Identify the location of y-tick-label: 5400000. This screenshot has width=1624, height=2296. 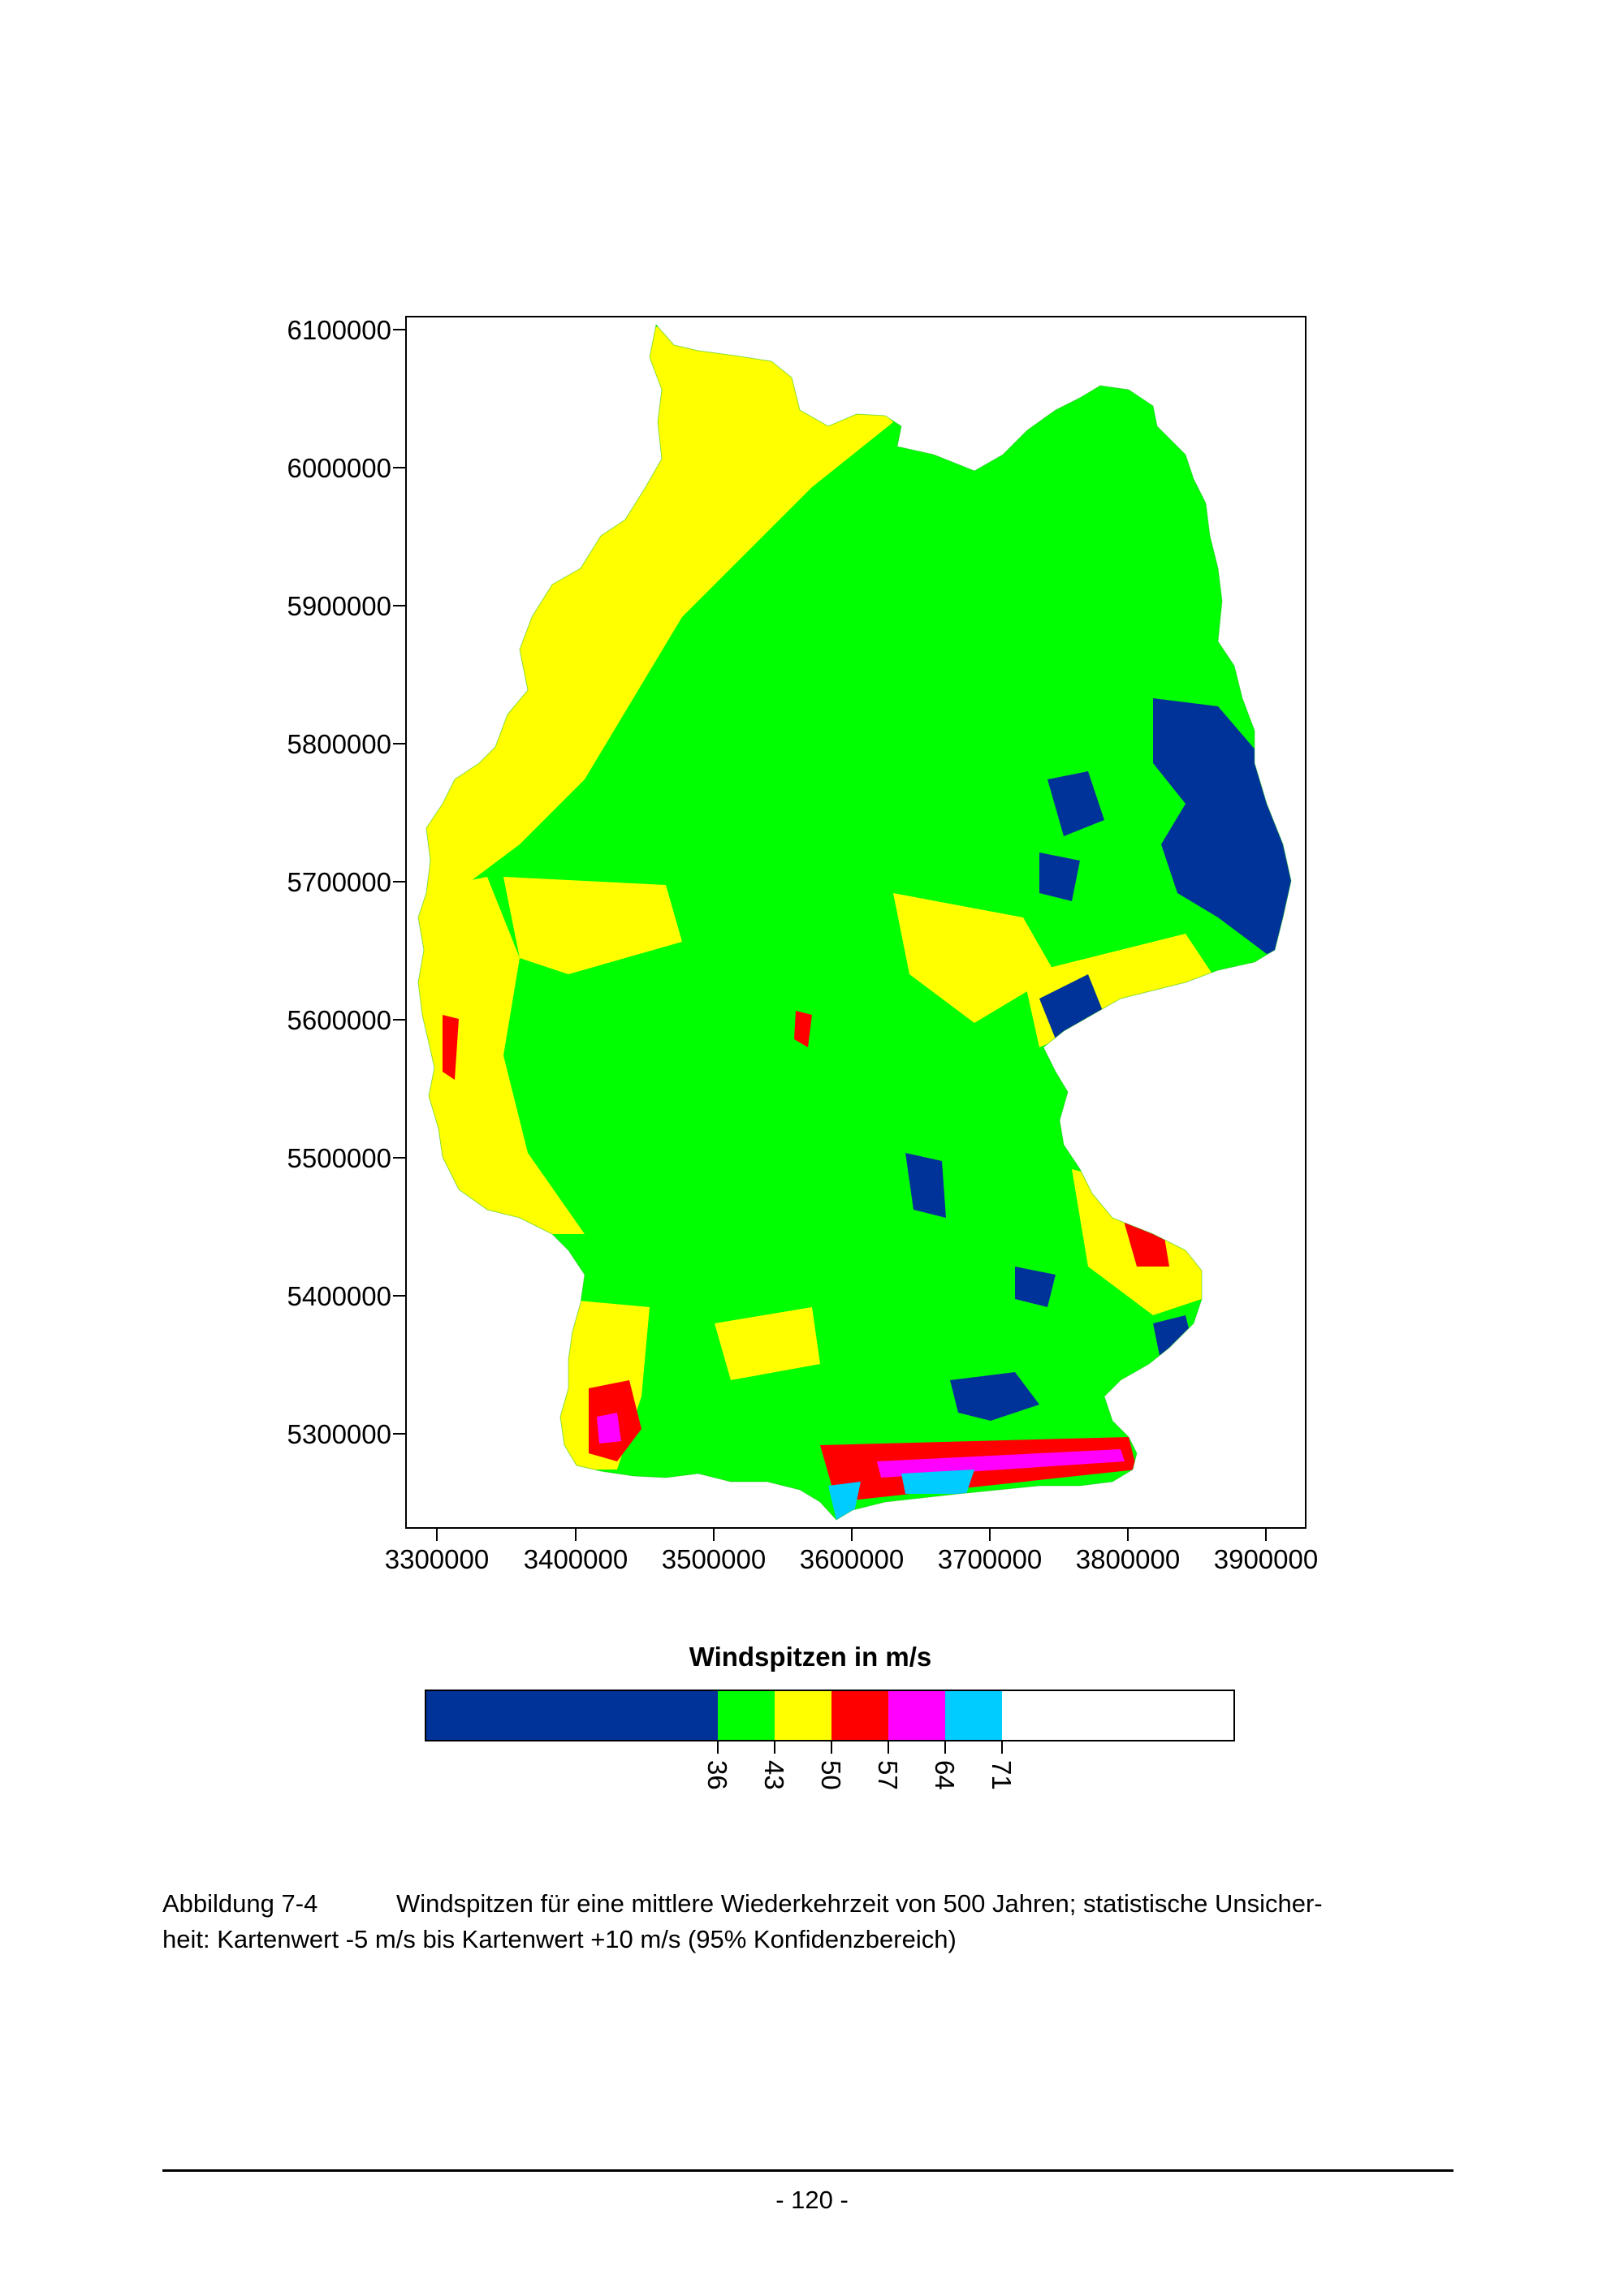
(339, 1296).